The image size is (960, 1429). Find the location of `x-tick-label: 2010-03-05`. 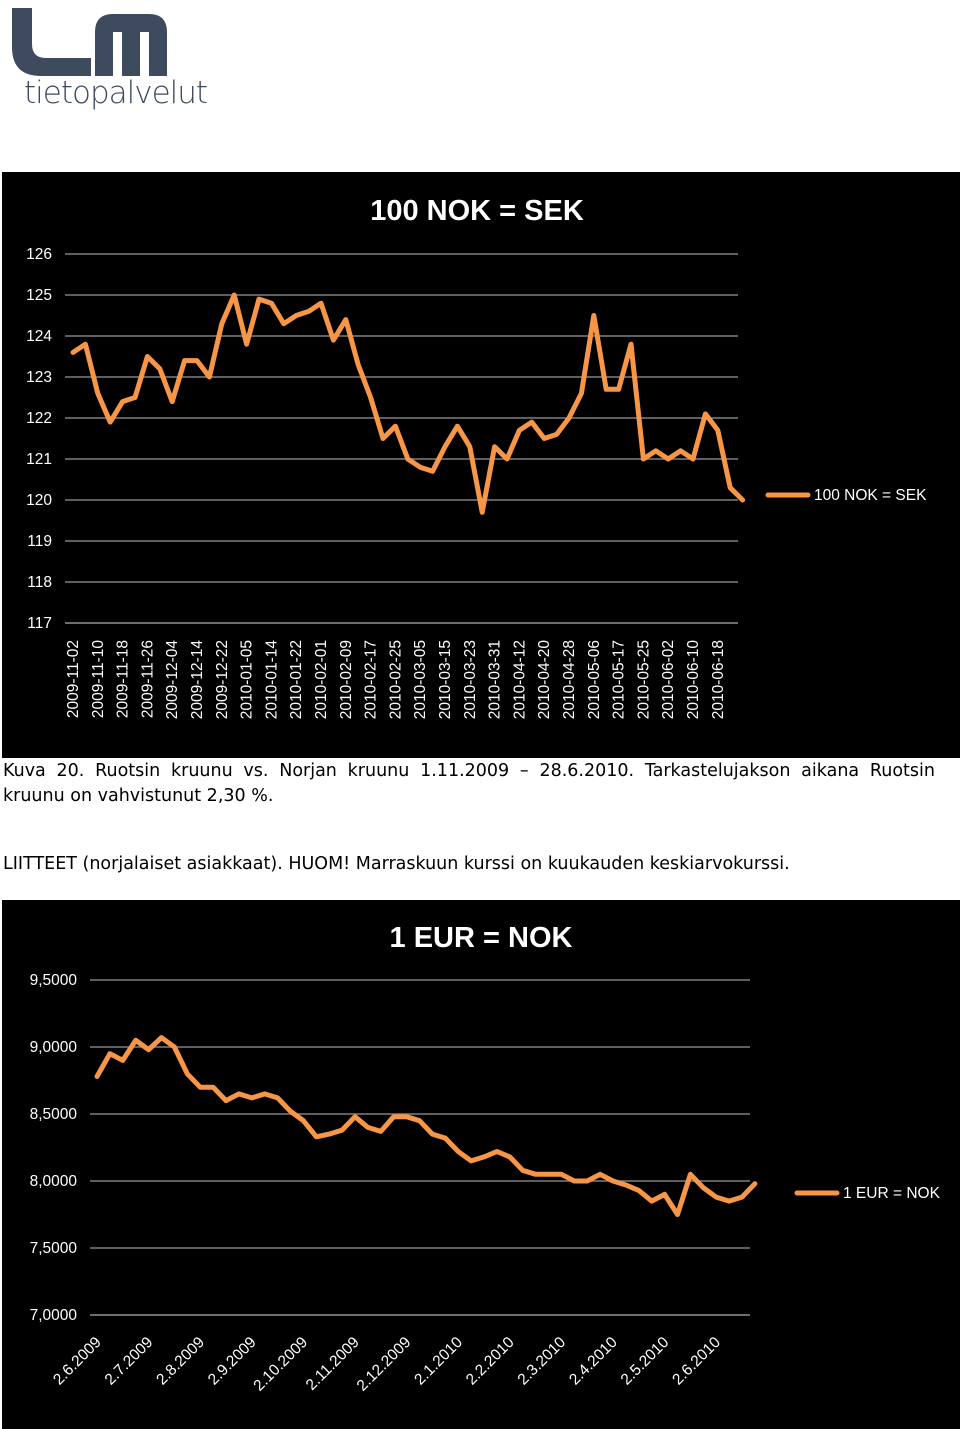

x-tick-label: 2010-03-05 is located at coordinates (420, 679).